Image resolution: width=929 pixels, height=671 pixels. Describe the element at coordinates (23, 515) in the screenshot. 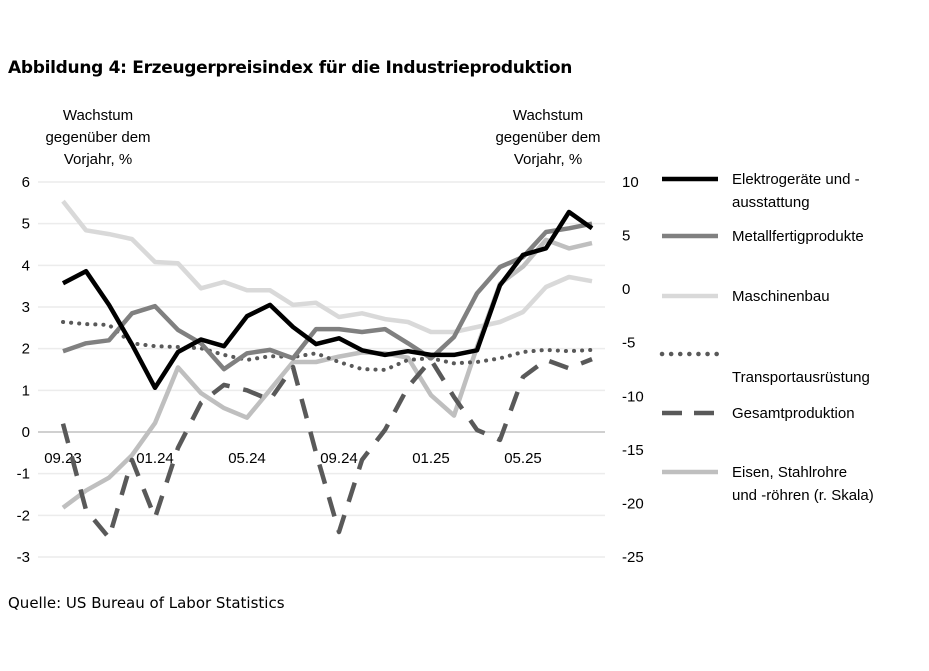

I see `y-tick-left: -2` at that location.